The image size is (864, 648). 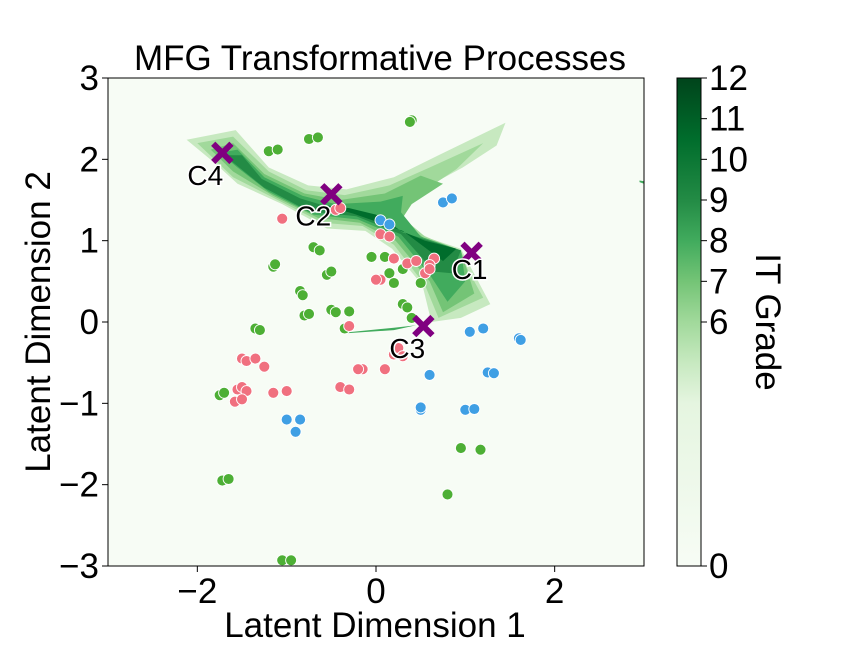 I want to click on y-tick-label: 3, so click(x=89, y=78).